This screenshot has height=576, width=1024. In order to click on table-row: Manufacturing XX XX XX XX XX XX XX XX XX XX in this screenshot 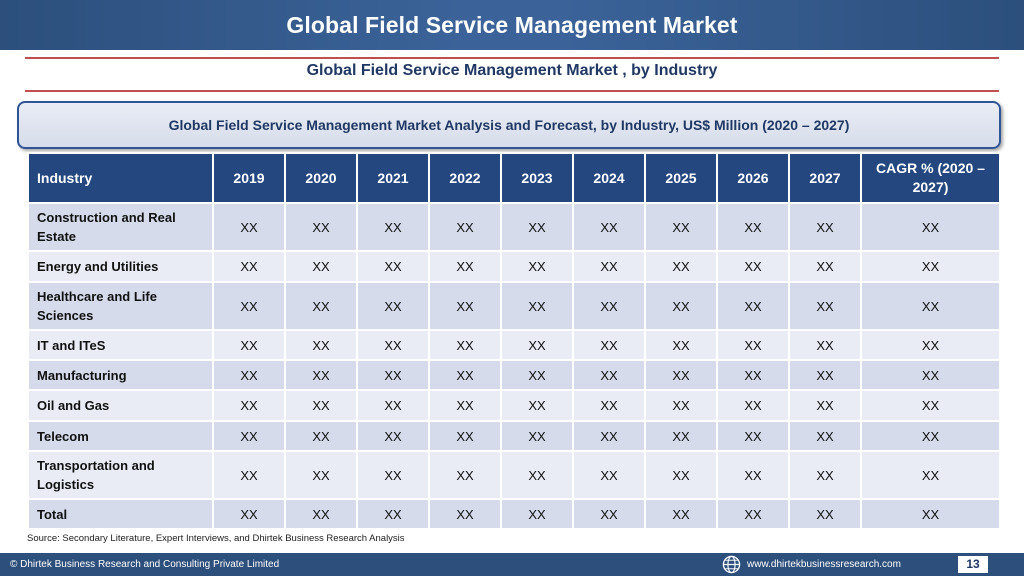, I will do `click(514, 375)`.